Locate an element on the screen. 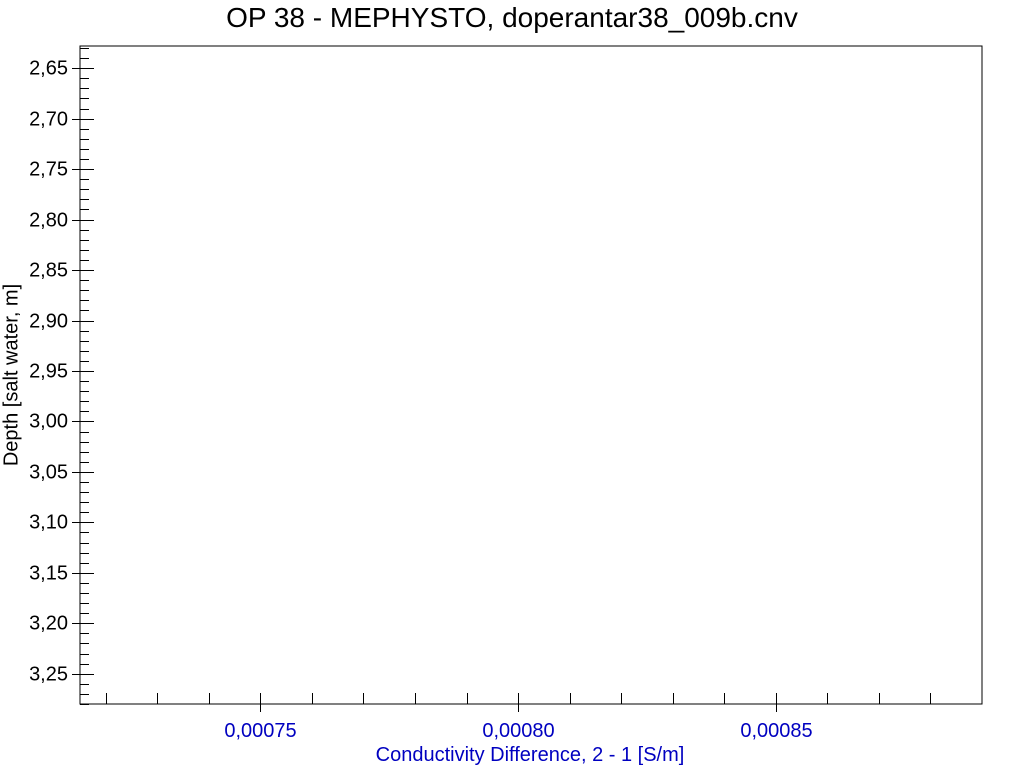 This screenshot has width=1024, height=768. x-axis: 0,00075 0,00080 0,00085 is located at coordinates (518, 717).